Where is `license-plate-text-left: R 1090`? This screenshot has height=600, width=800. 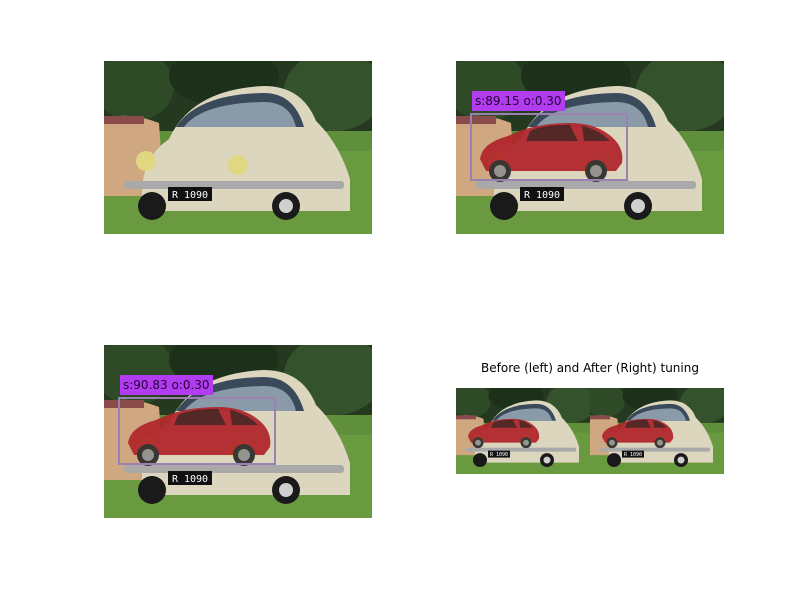
license-plate-text-left: R 1090 is located at coordinates (499, 455).